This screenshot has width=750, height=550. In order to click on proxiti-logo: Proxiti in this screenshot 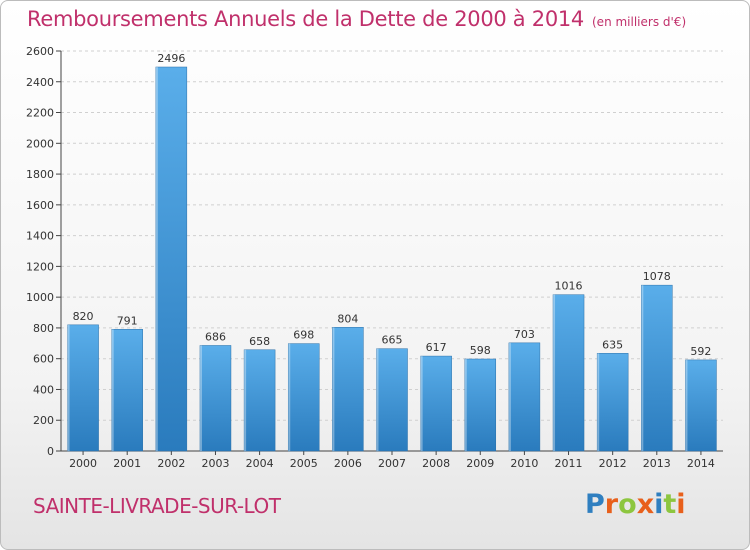, I will do `click(635, 504)`.